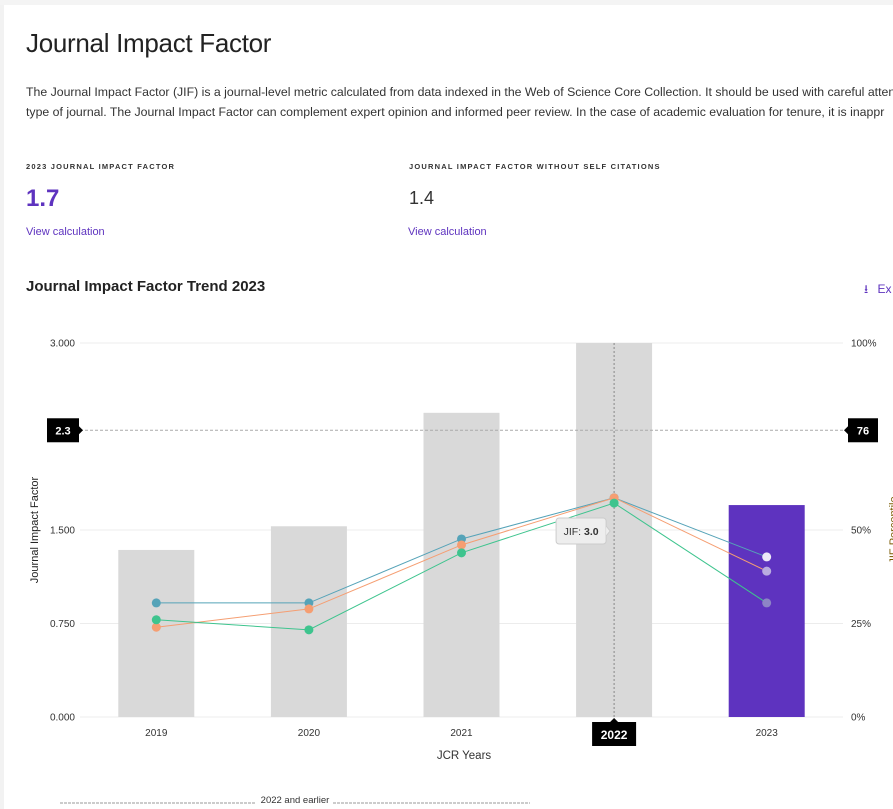  Describe the element at coordinates (62, 624) in the screenshot. I see `y-tick-label: 0.750` at that location.